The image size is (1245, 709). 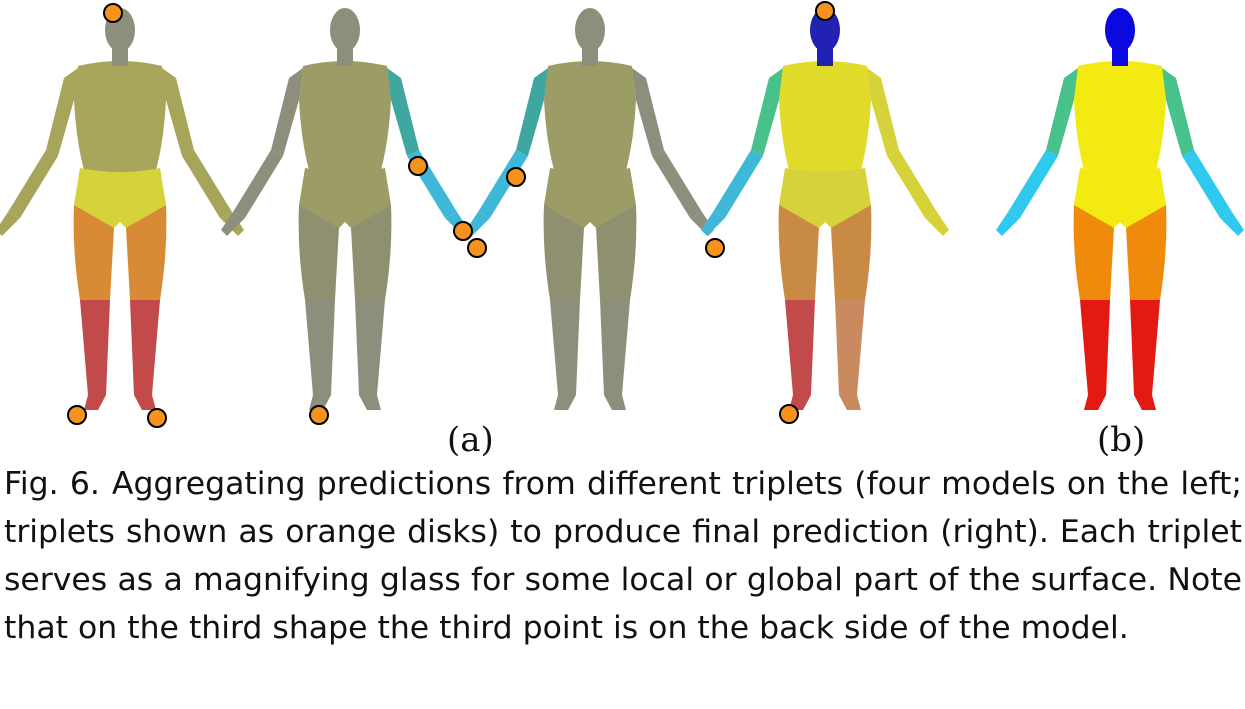 What do you see at coordinates (1120, 209) in the screenshot?
I see `final-prediction` at bounding box center [1120, 209].